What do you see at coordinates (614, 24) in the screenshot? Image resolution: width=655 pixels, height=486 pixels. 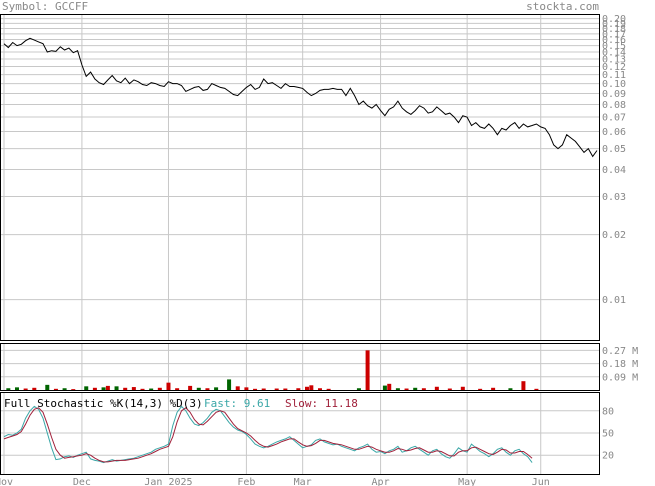 I see `price-tick-label: 0.19` at bounding box center [614, 24].